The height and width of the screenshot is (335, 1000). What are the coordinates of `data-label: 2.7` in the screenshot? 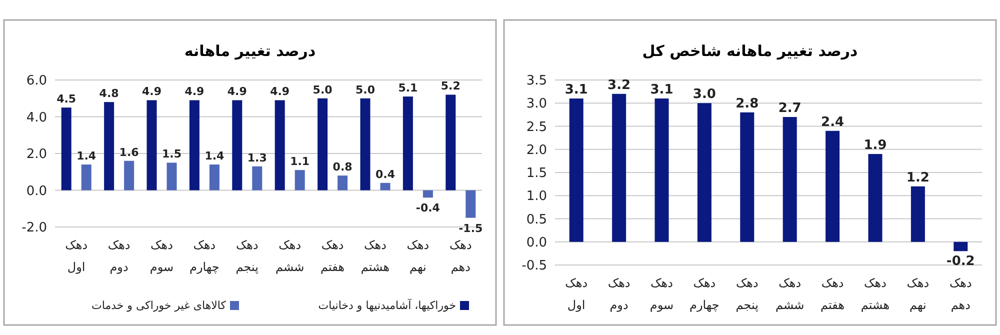 It's located at (790, 108).